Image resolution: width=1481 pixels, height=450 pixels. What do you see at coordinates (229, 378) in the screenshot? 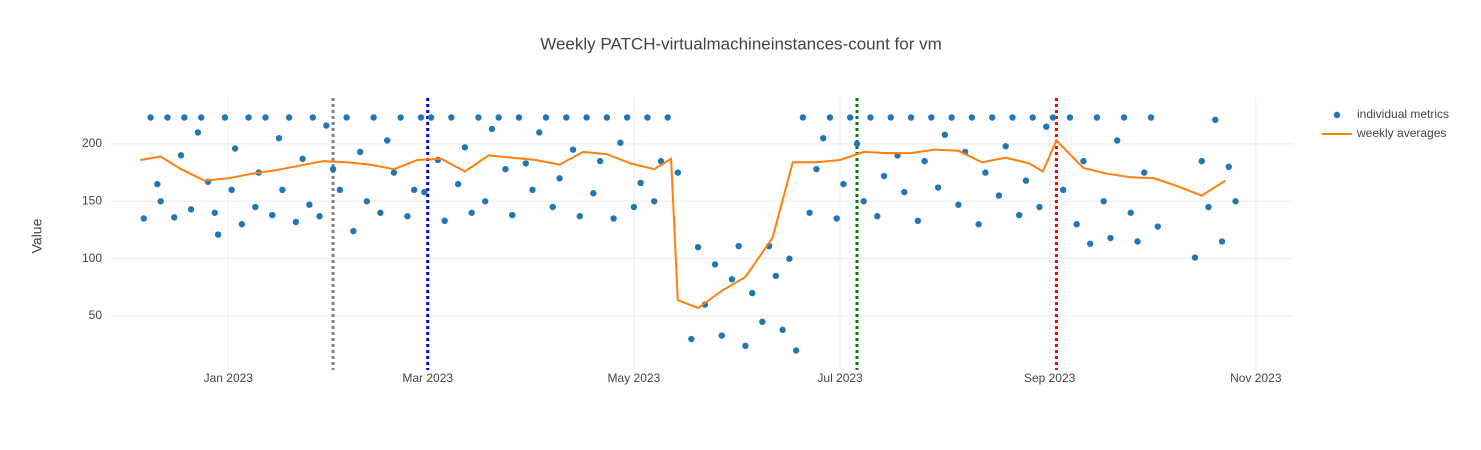
I see `x-tick-label: Jan 2023` at bounding box center [229, 378].